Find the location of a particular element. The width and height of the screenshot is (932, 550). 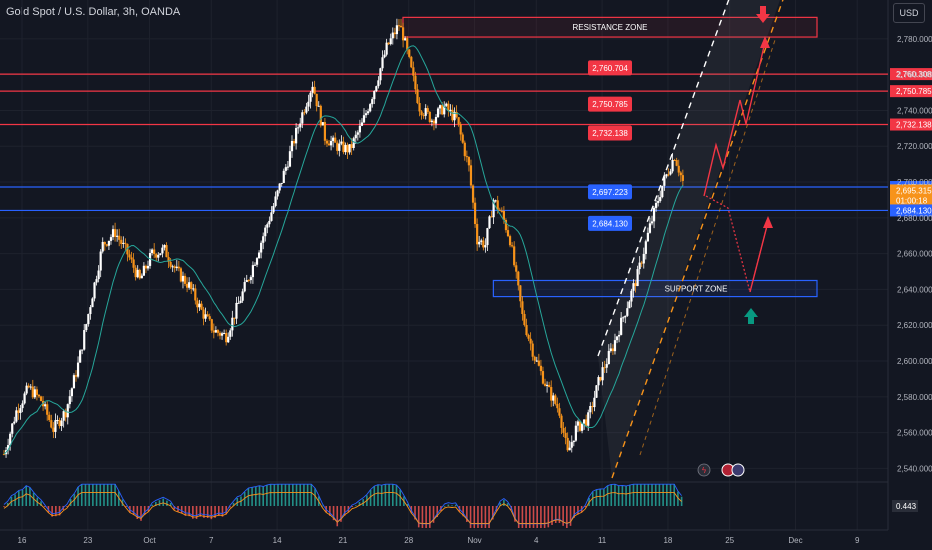

x-tick-label: 7 is located at coordinates (211, 540).